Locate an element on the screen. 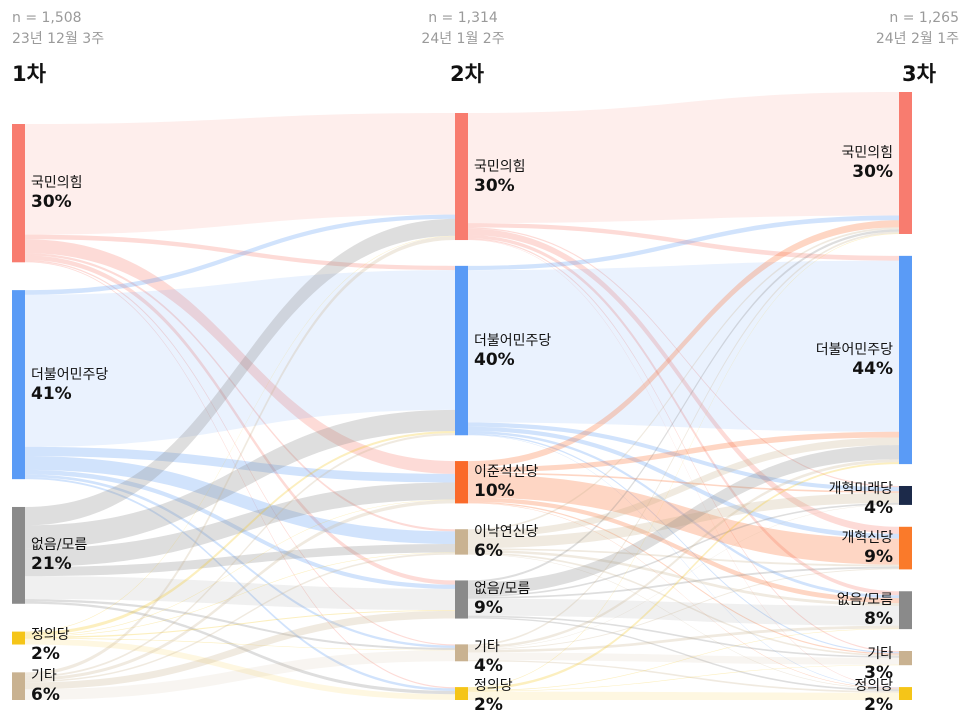 This screenshot has width=967, height=717. node-percent: 4% is located at coordinates (488, 666).